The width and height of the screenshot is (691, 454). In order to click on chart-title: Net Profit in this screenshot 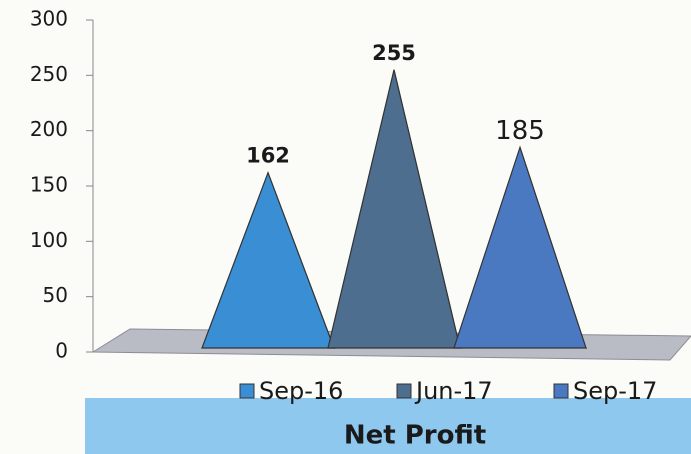, I will do `click(415, 436)`.